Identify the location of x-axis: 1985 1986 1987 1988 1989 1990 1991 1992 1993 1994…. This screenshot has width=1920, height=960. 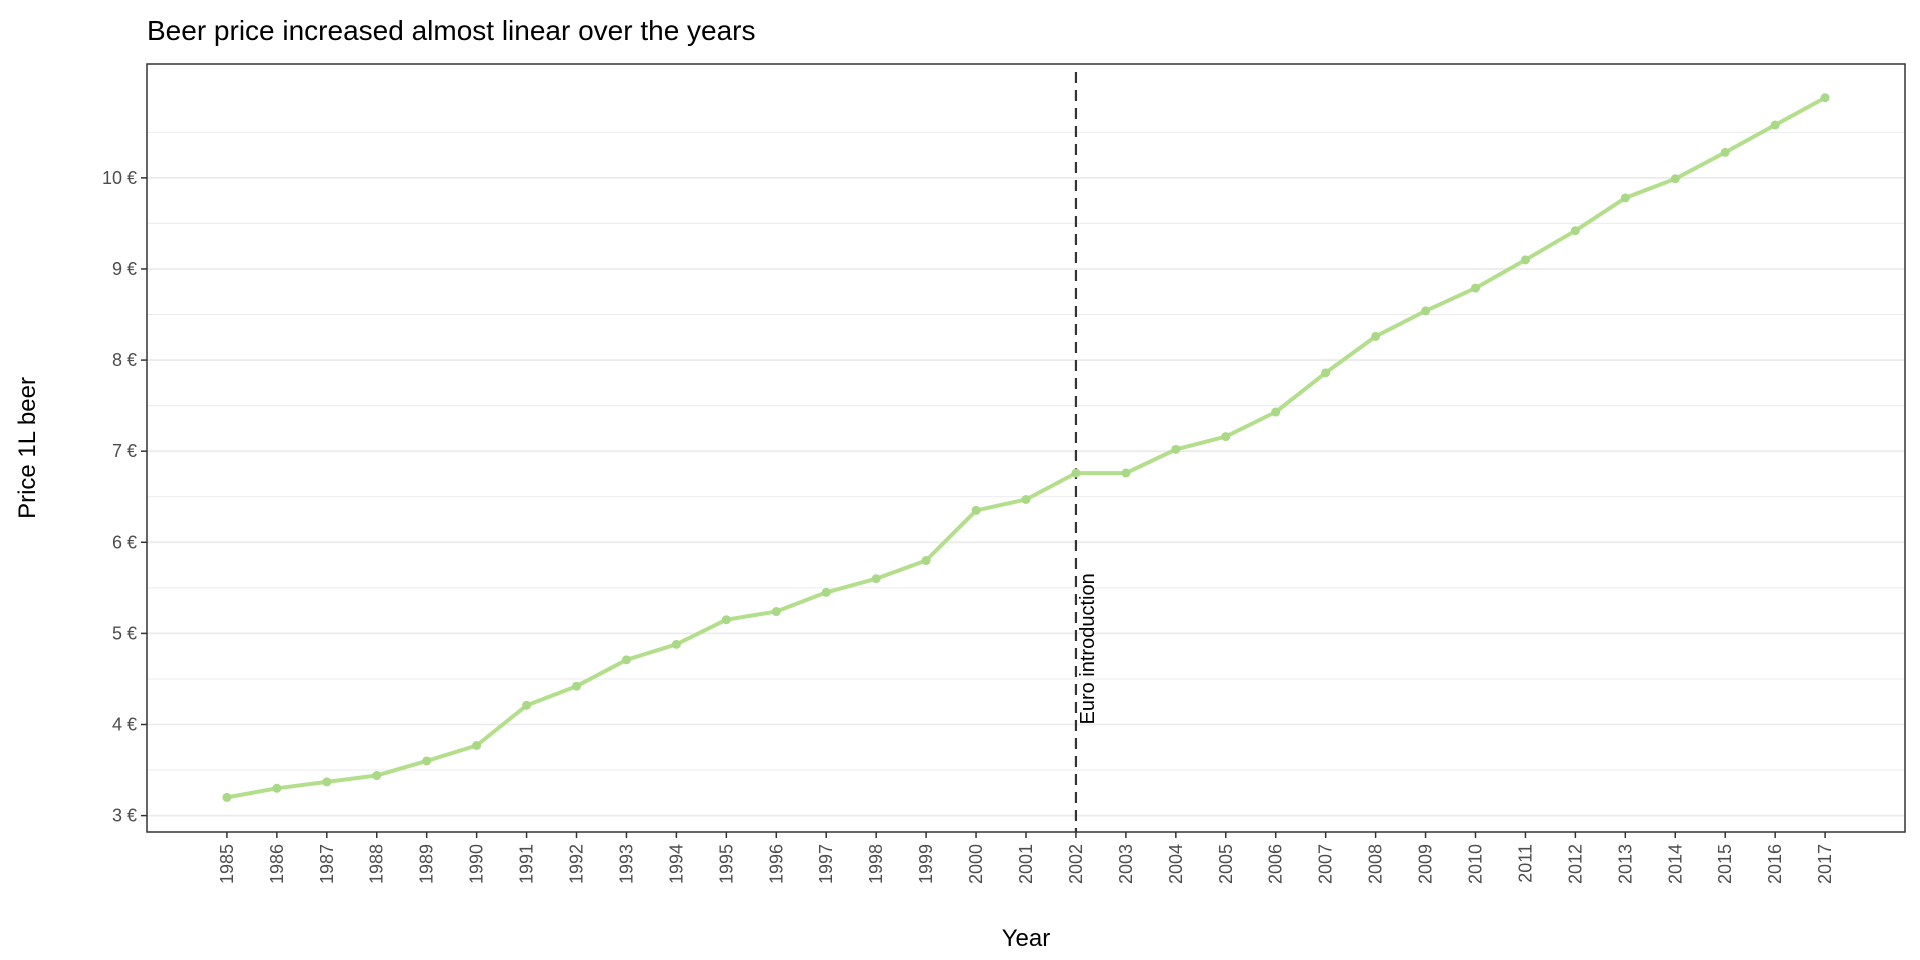
(1026, 858).